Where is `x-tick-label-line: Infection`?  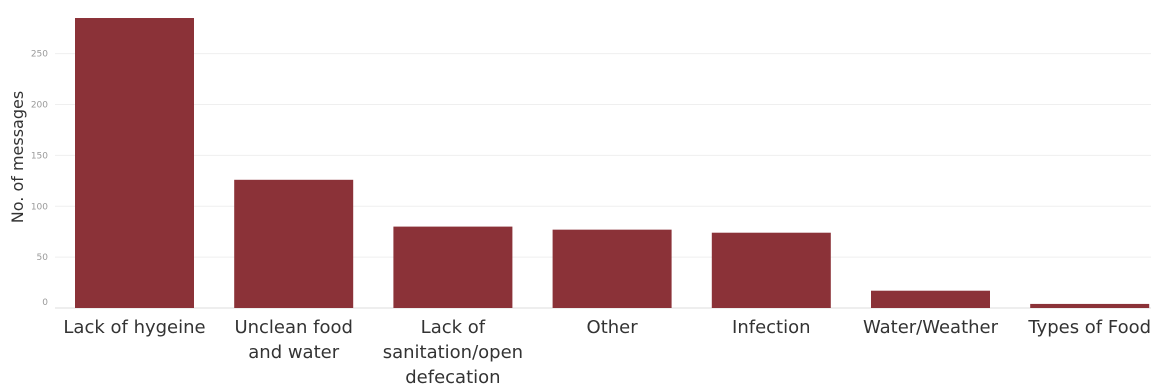
x-tick-label-line: Infection is located at coordinates (771, 327).